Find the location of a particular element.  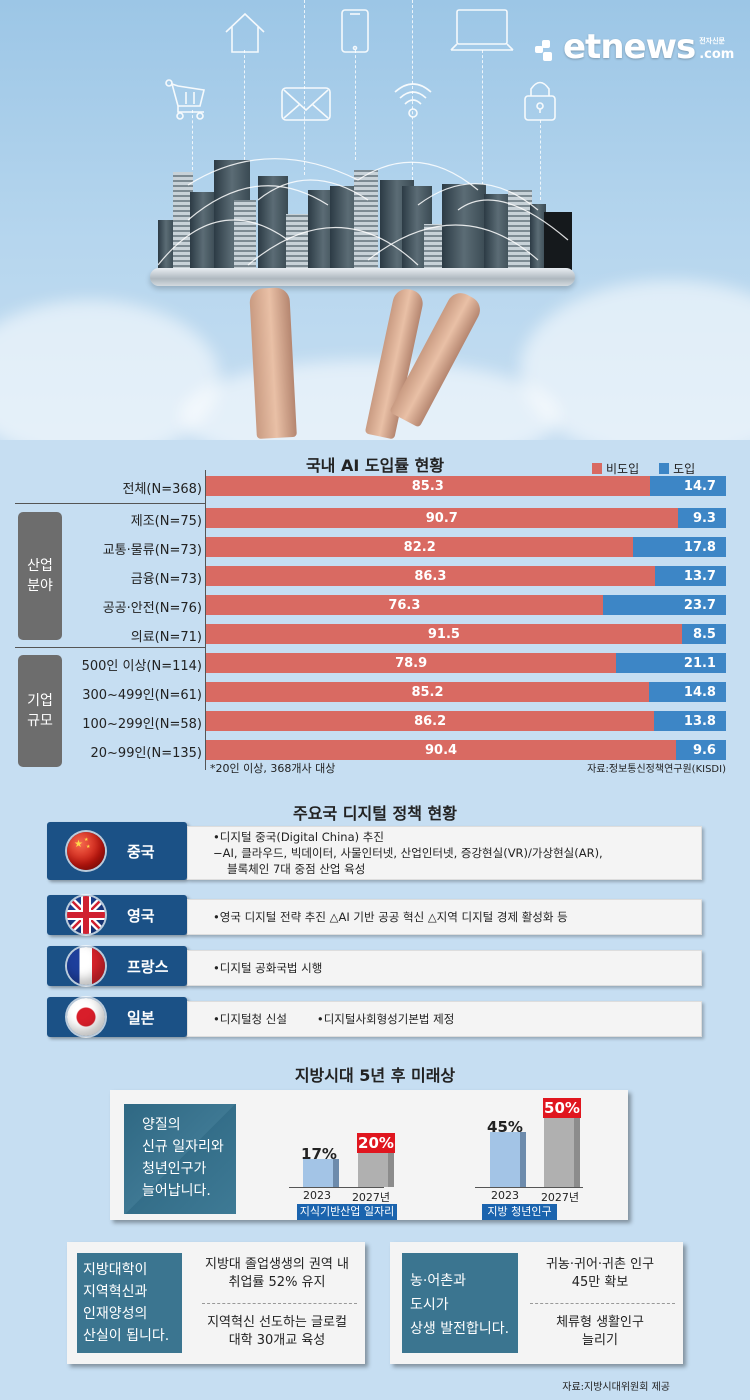

stacked-bar: 85.2 14.8 is located at coordinates (466, 692).